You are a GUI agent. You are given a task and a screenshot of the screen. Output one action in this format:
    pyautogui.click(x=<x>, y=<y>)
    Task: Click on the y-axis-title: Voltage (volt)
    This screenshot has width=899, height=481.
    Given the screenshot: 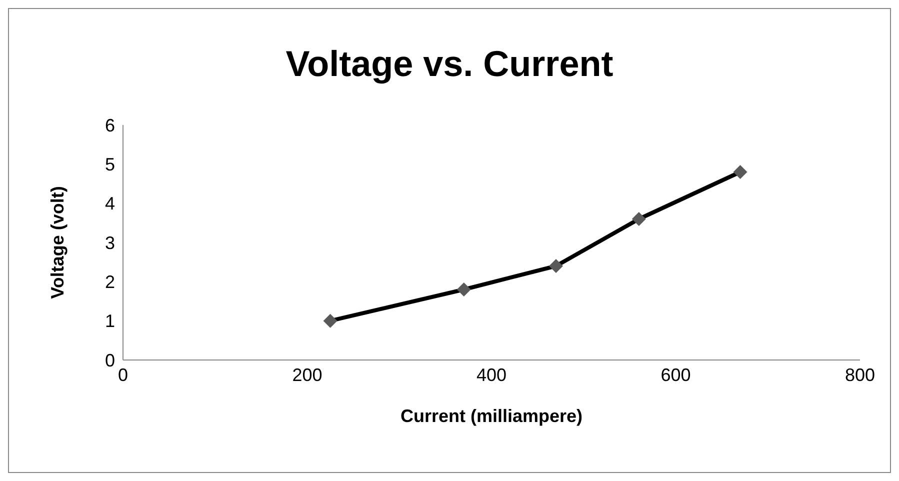 What is the action you would take?
    pyautogui.click(x=57, y=242)
    